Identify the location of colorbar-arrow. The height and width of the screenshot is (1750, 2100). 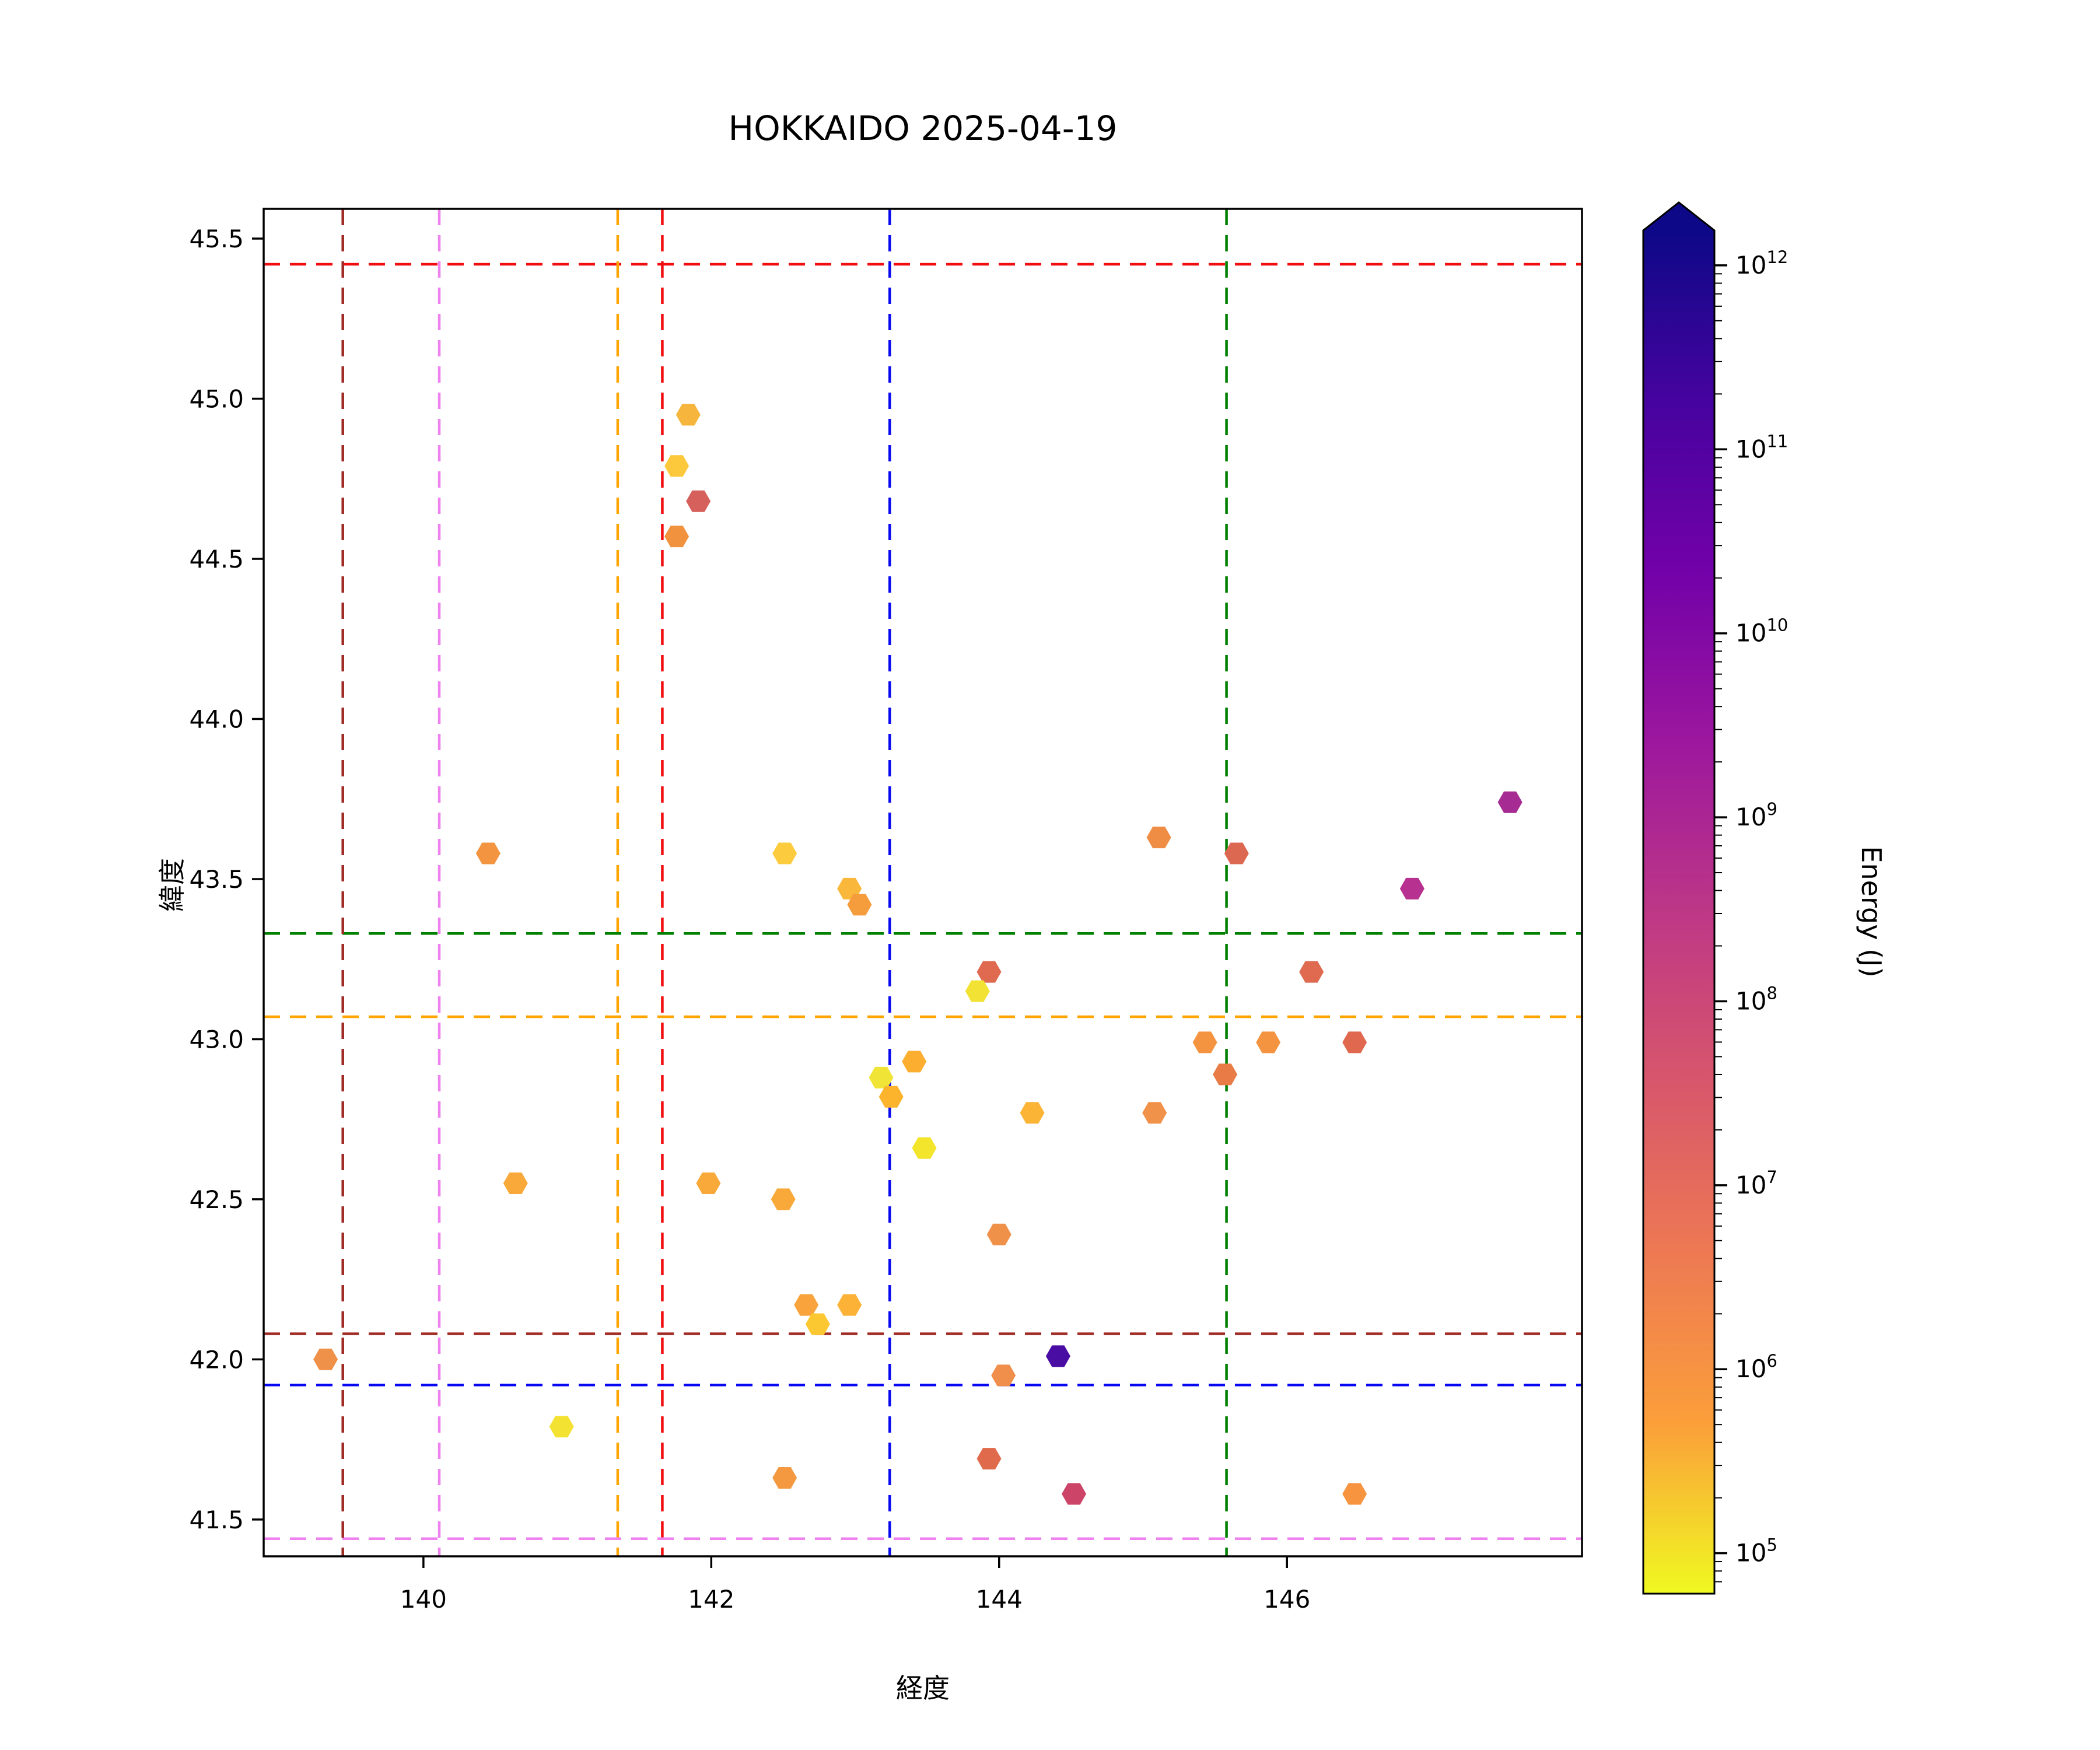
(1678, 216).